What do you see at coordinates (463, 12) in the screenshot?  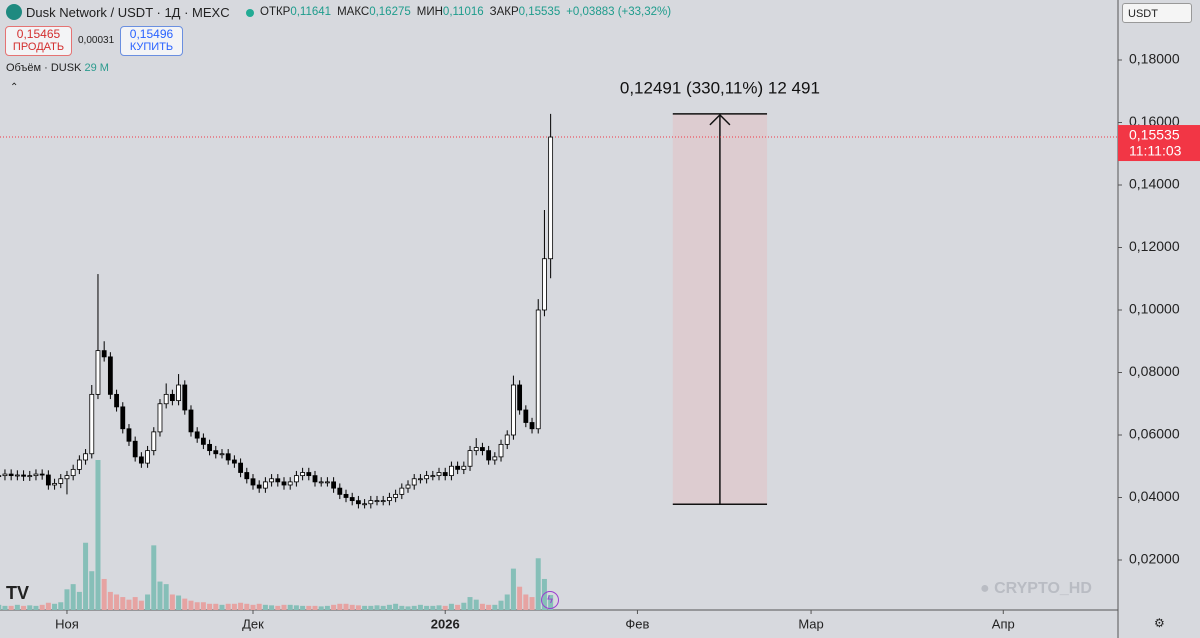 I see `ohlc-value: 0,11016` at bounding box center [463, 12].